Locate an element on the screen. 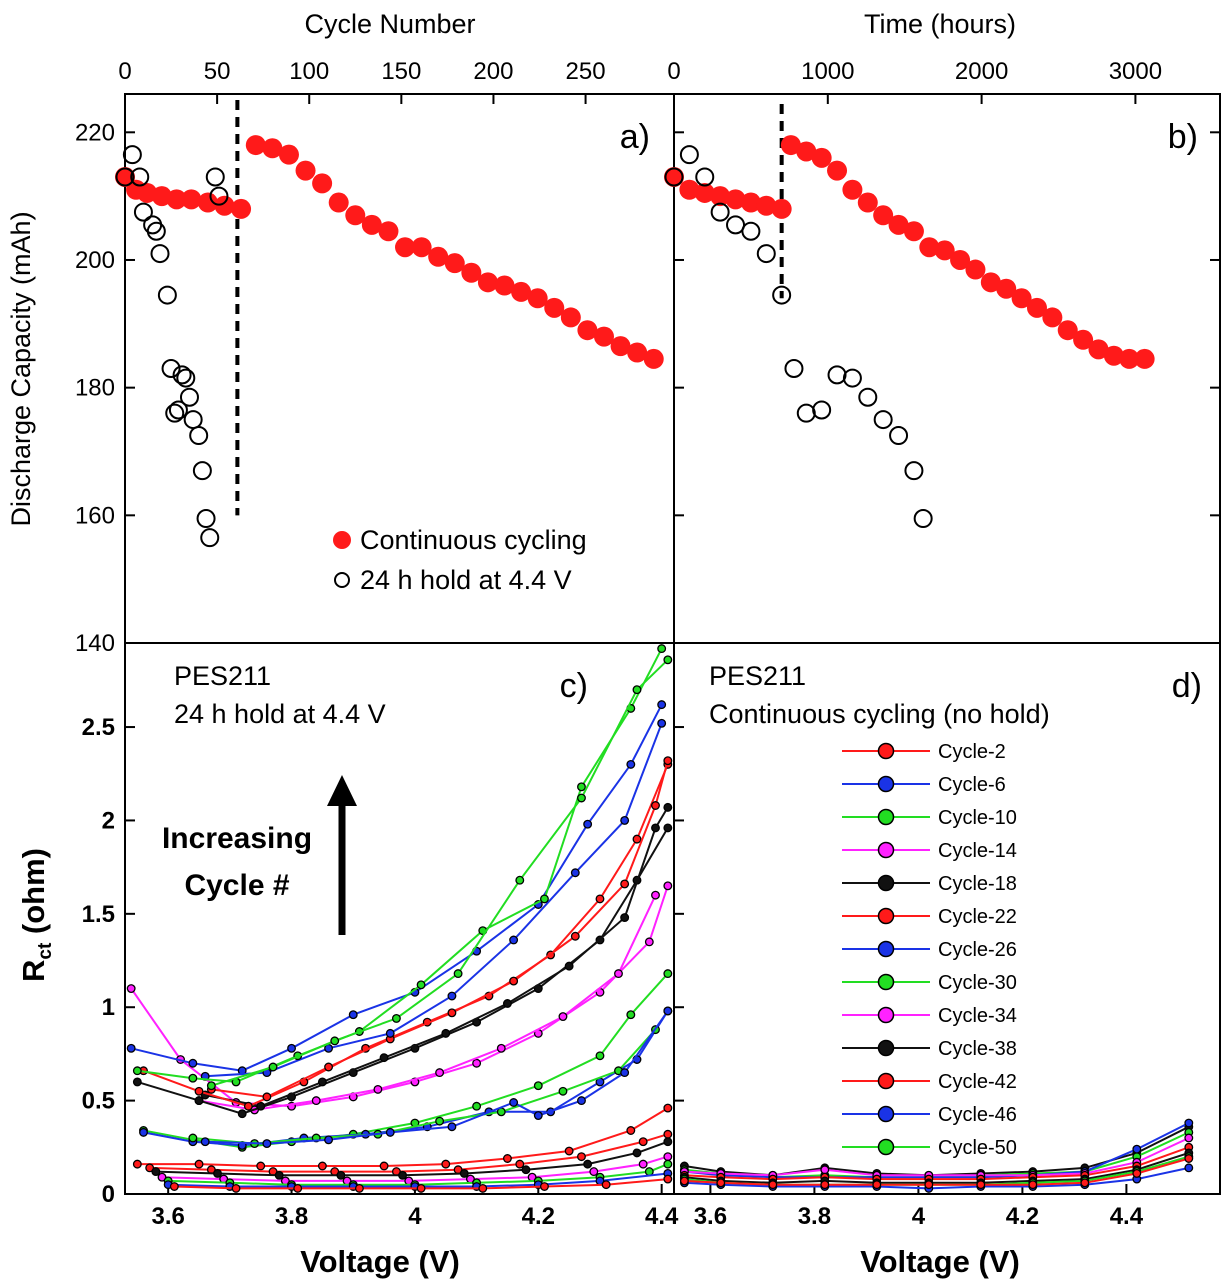 The width and height of the screenshot is (1226, 1280). x-tick-label-b: 1000 is located at coordinates (827, 71).